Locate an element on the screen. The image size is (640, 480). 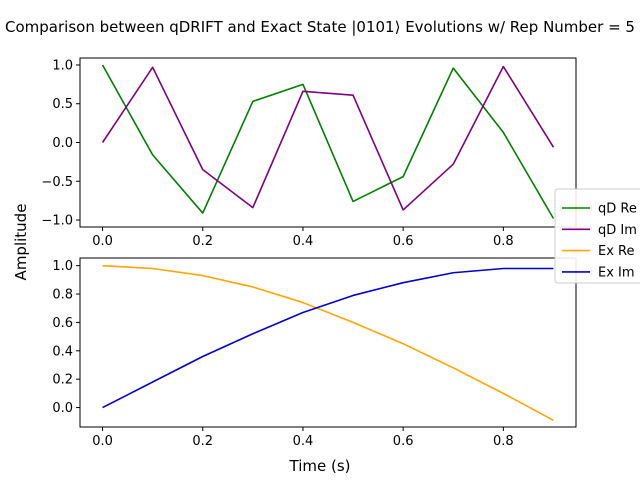
legend-label-qd-im: qD Im is located at coordinates (617, 230).